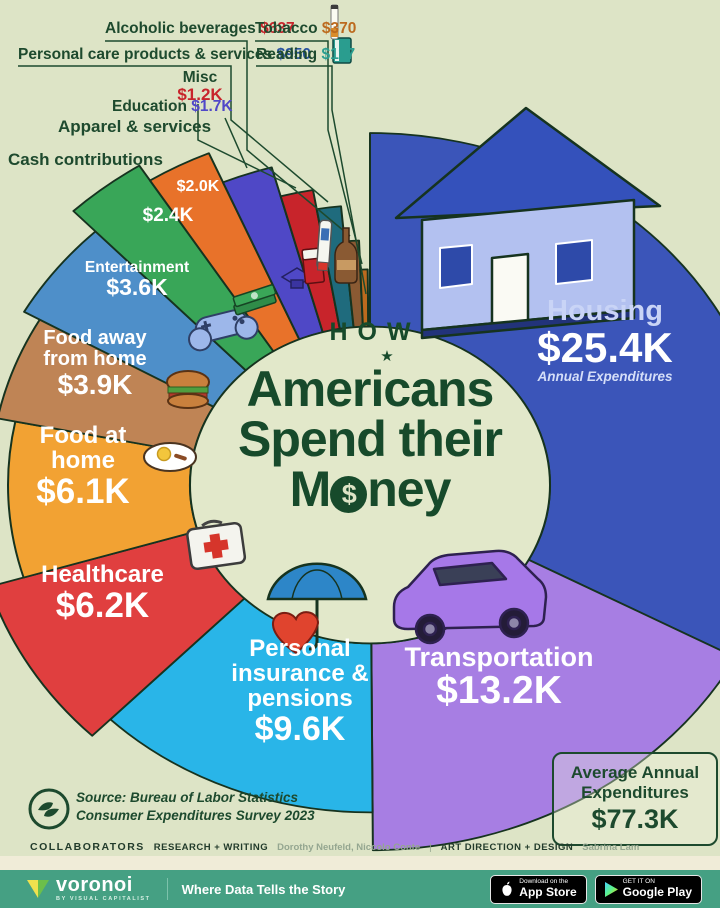 This screenshot has width=720, height=908. Describe the element at coordinates (168, 215) in the screenshot. I see `segment-label-cash-value: $2.4K` at that location.